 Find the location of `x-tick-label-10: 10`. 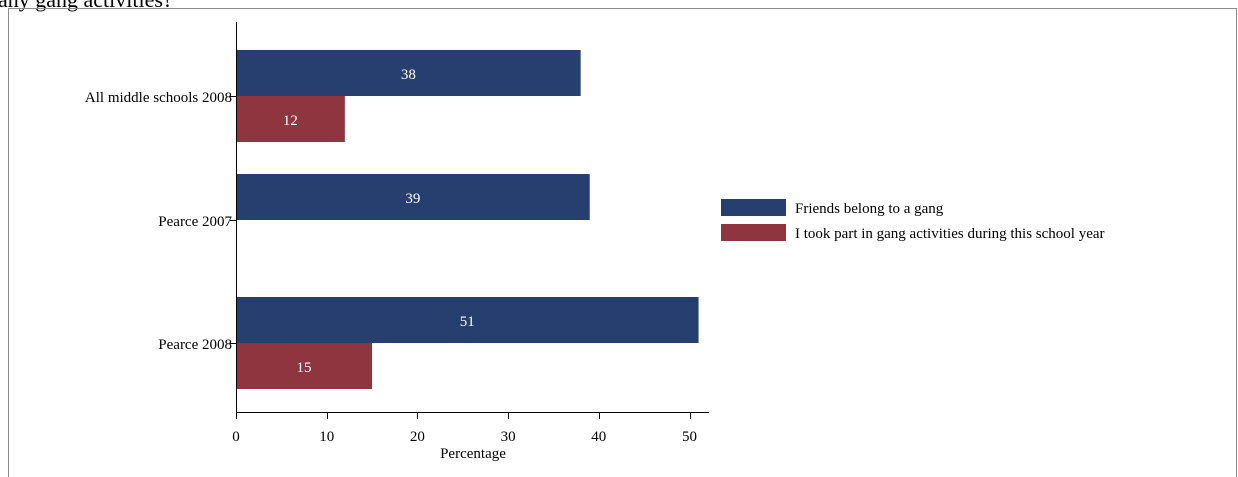

x-tick-label-10: 10 is located at coordinates (326, 437).